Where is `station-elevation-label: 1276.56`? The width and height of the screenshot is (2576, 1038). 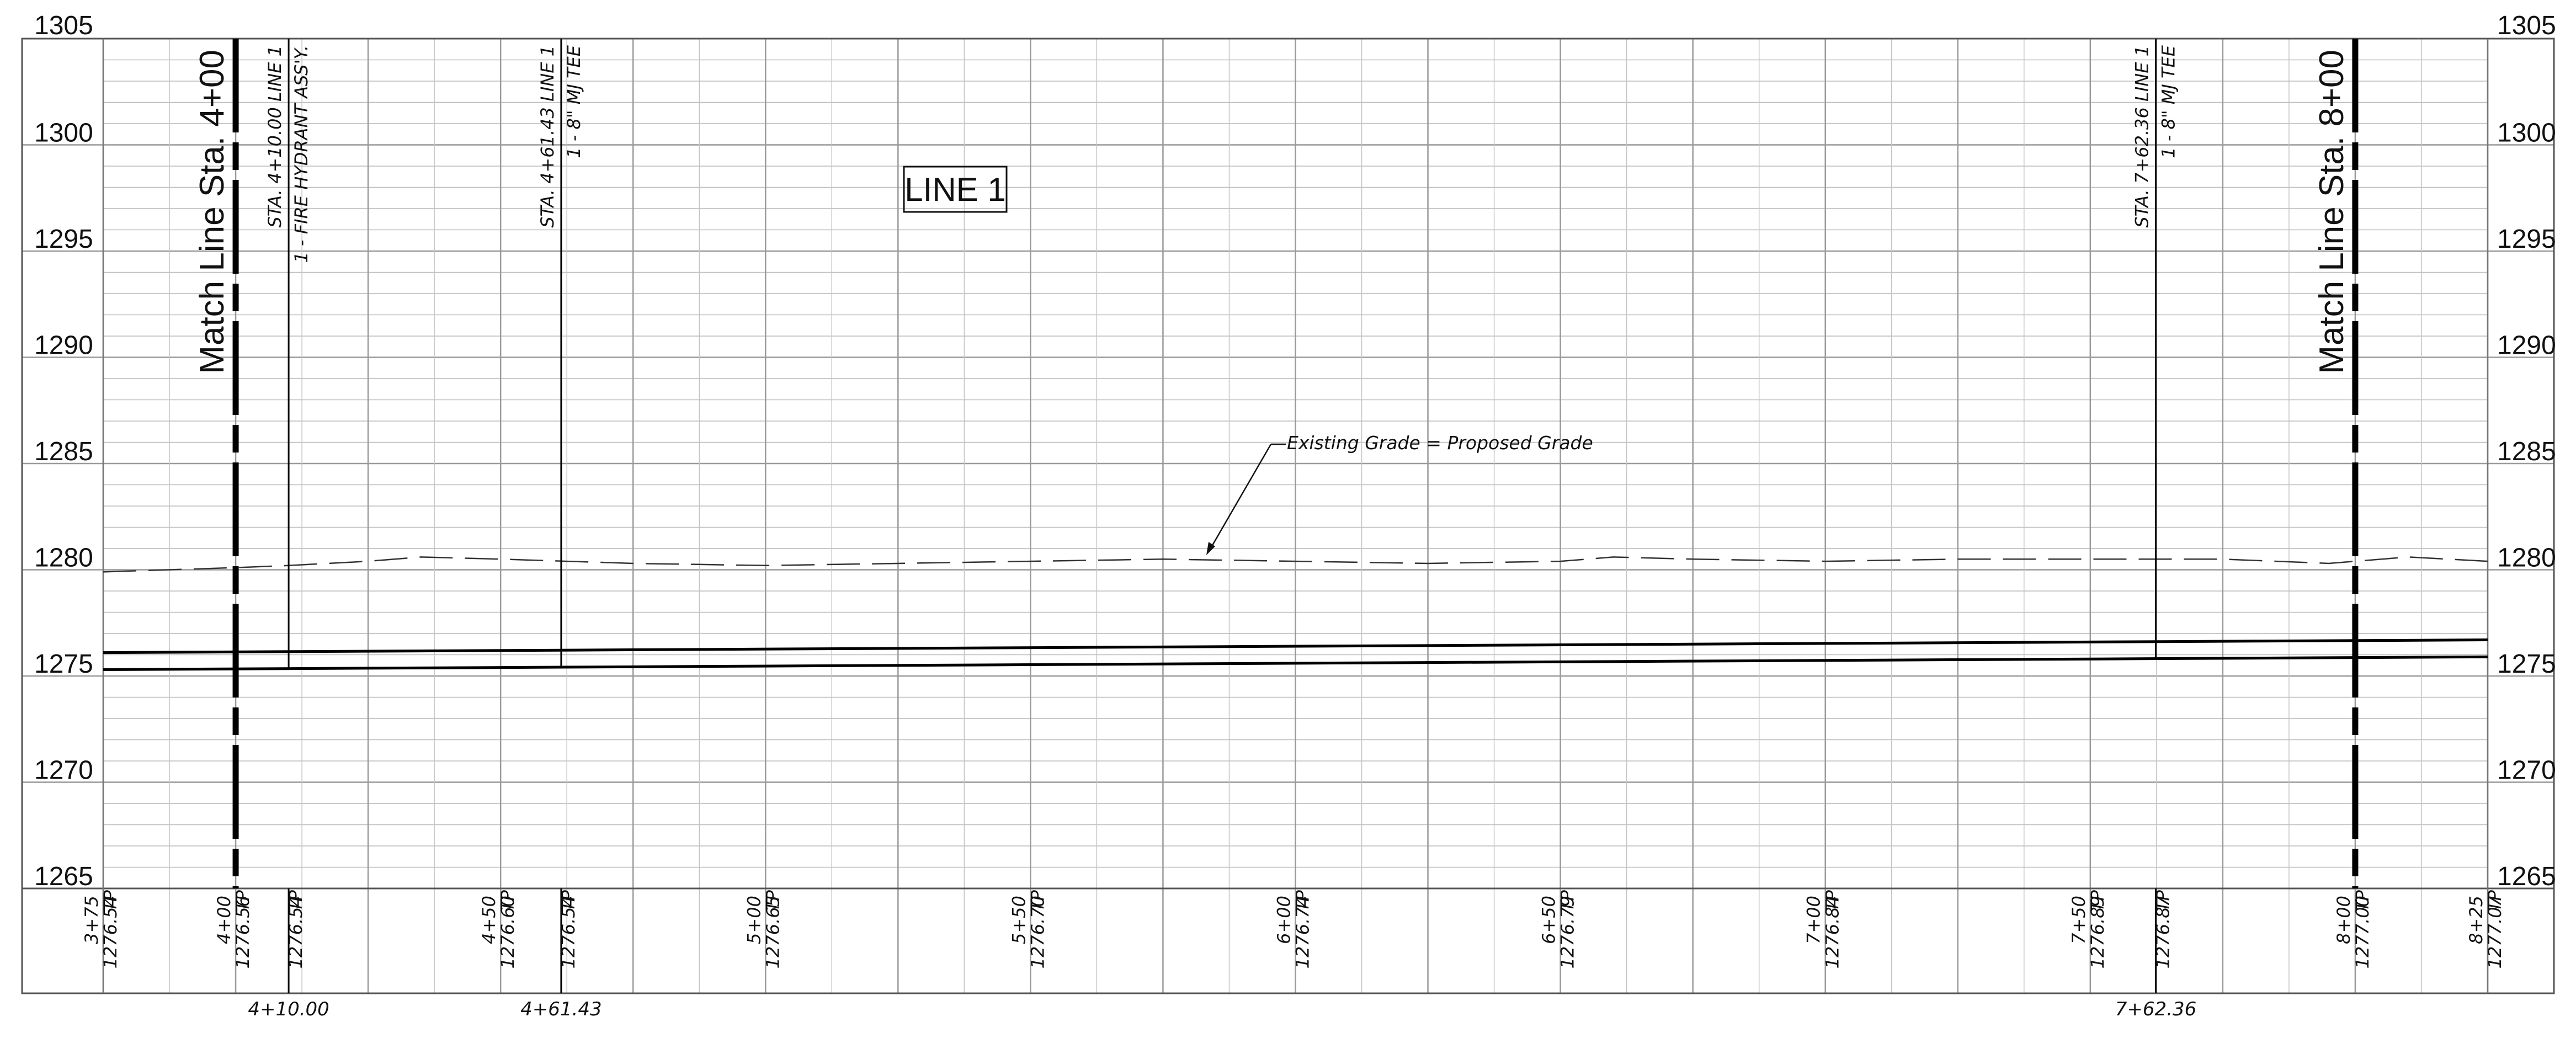
station-elevation-label: 1276.56 is located at coordinates (242, 932).